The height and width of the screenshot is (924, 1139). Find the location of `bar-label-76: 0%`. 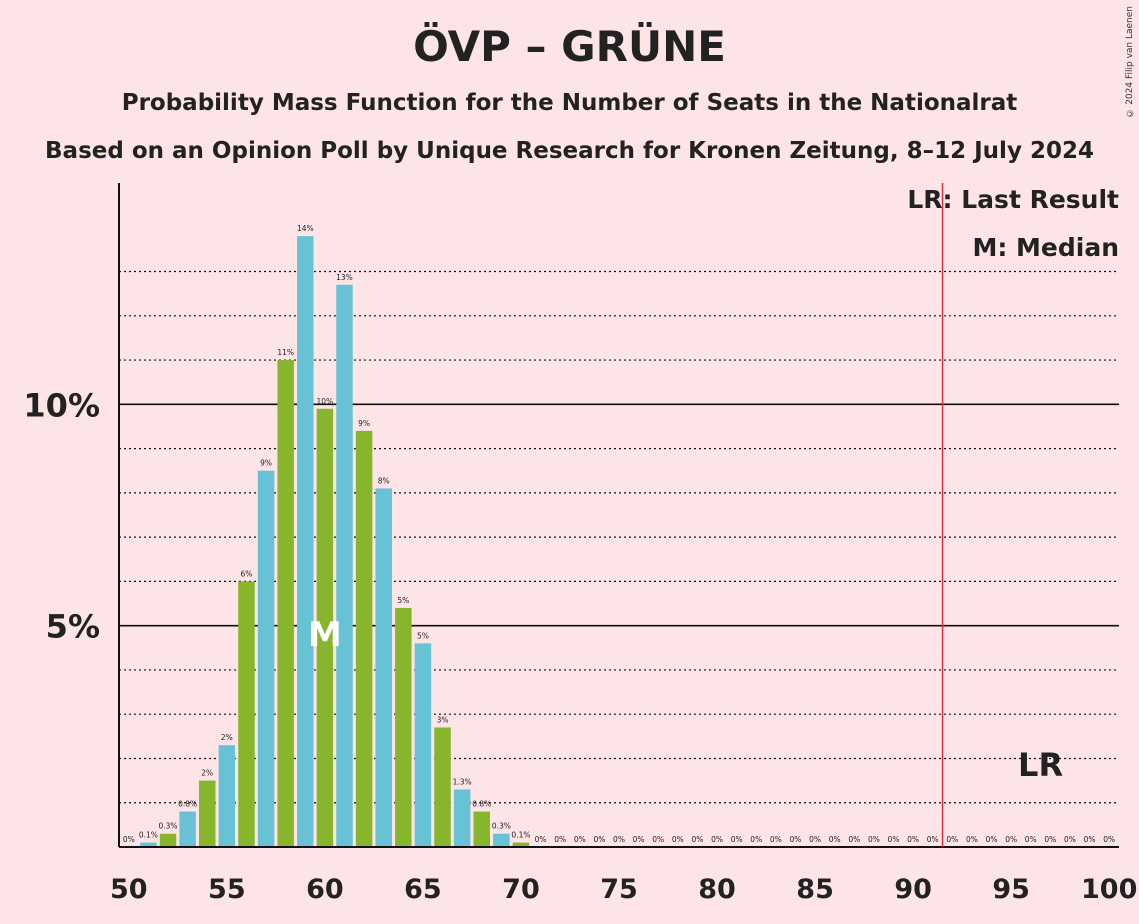

bar-label-76: 0% is located at coordinates (639, 839).